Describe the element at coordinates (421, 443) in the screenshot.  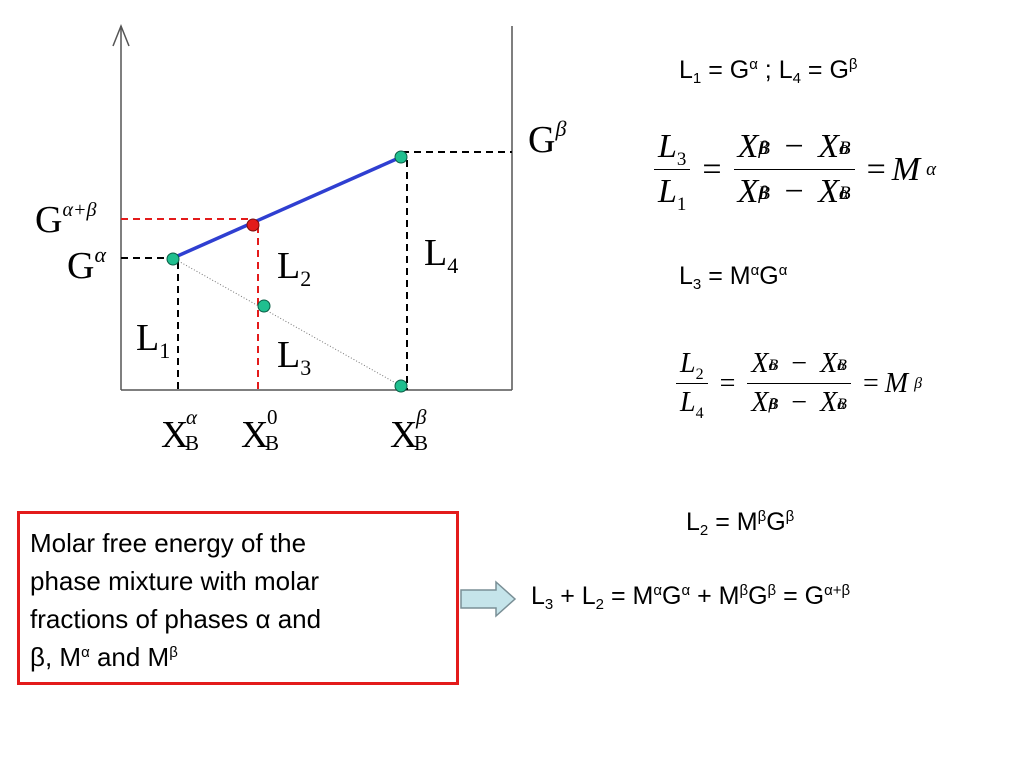
I see `label-xb-beta-sub: B` at that location.